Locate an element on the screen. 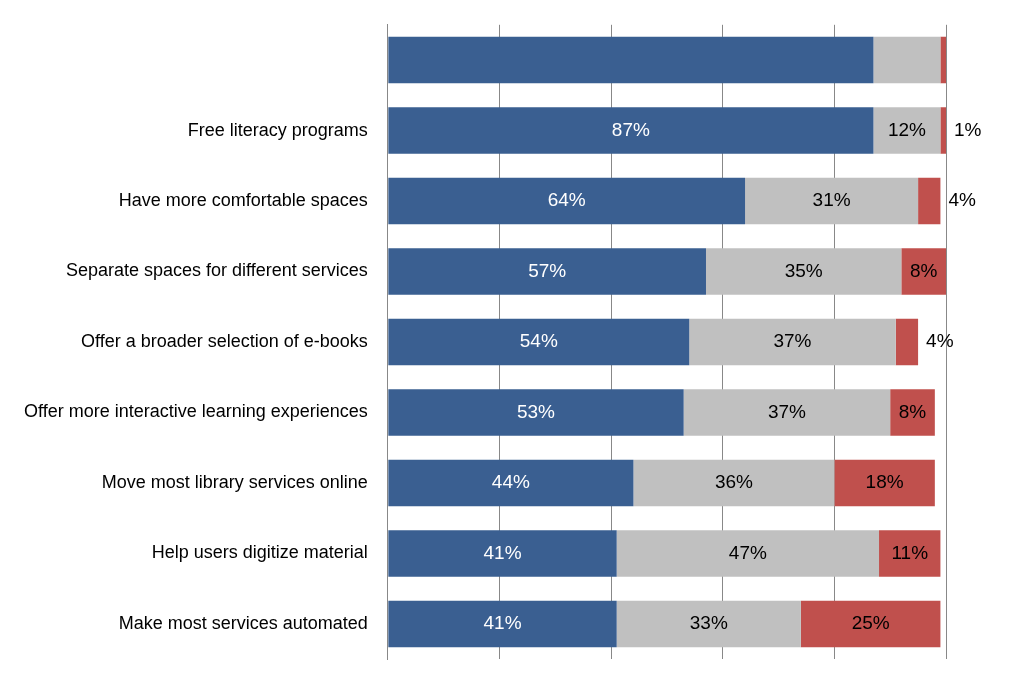  data-label: 12% is located at coordinates (907, 129).